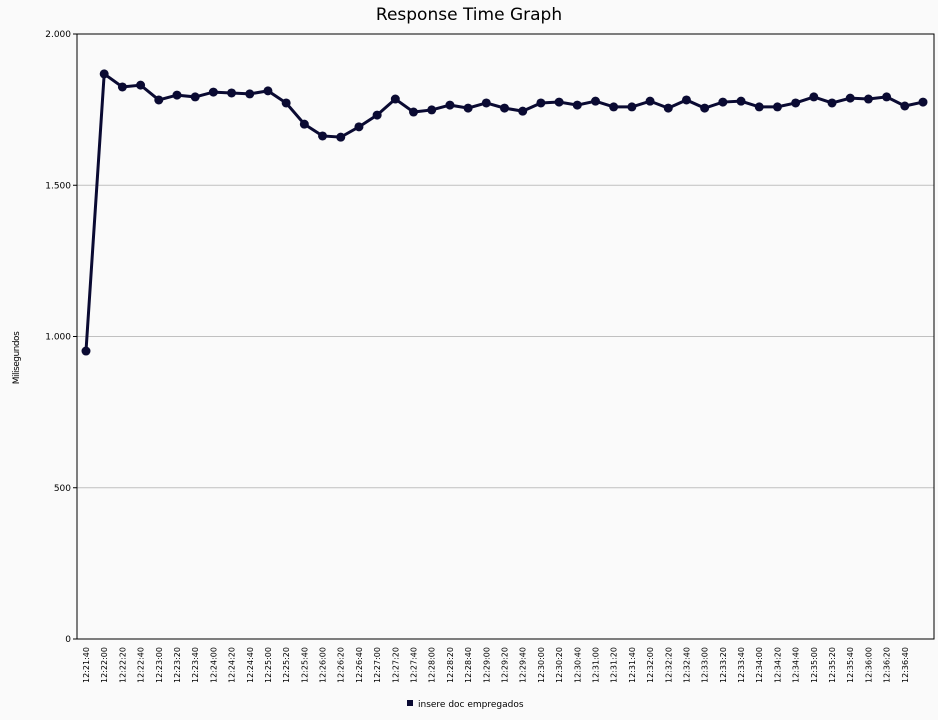 This screenshot has height=720, width=938. Describe the element at coordinates (705, 665) in the screenshot. I see `x-tick-label: 12:33:00` at that location.